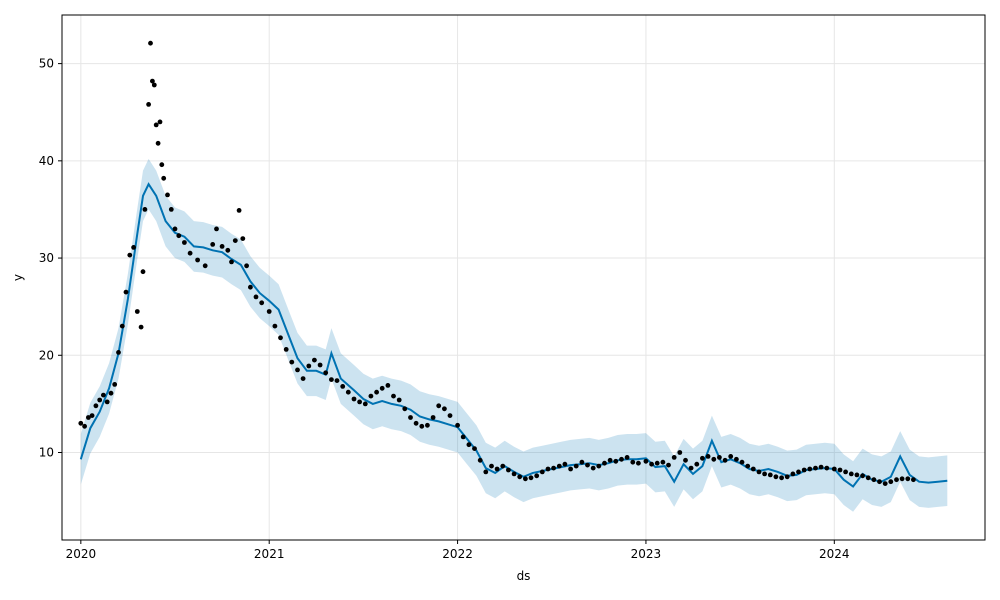 The width and height of the screenshot is (1000, 600). Describe the element at coordinates (646, 554) in the screenshot. I see `x-tick-label: 2023` at that location.